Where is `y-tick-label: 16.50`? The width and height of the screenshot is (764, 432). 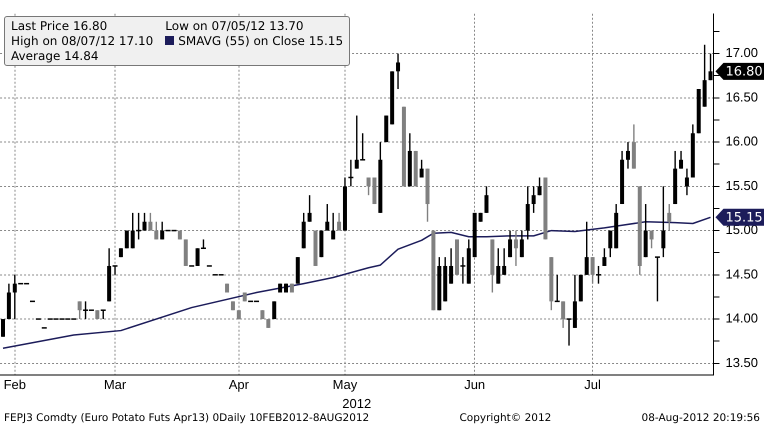 y-tick-label: 16.50 is located at coordinates (741, 96).